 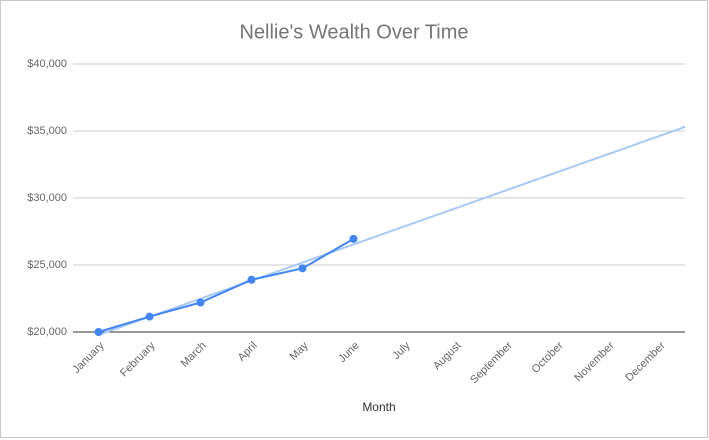 I want to click on x-axis-label: Month, so click(x=378, y=407).